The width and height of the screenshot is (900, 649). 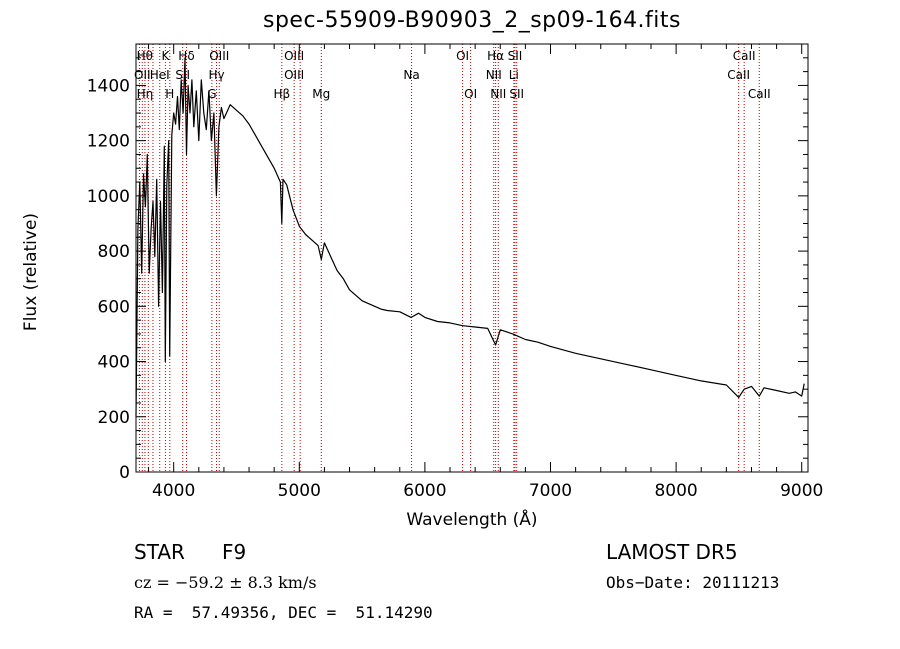 What do you see at coordinates (165, 56) in the screenshot?
I see `spectral-line-label: K` at bounding box center [165, 56].